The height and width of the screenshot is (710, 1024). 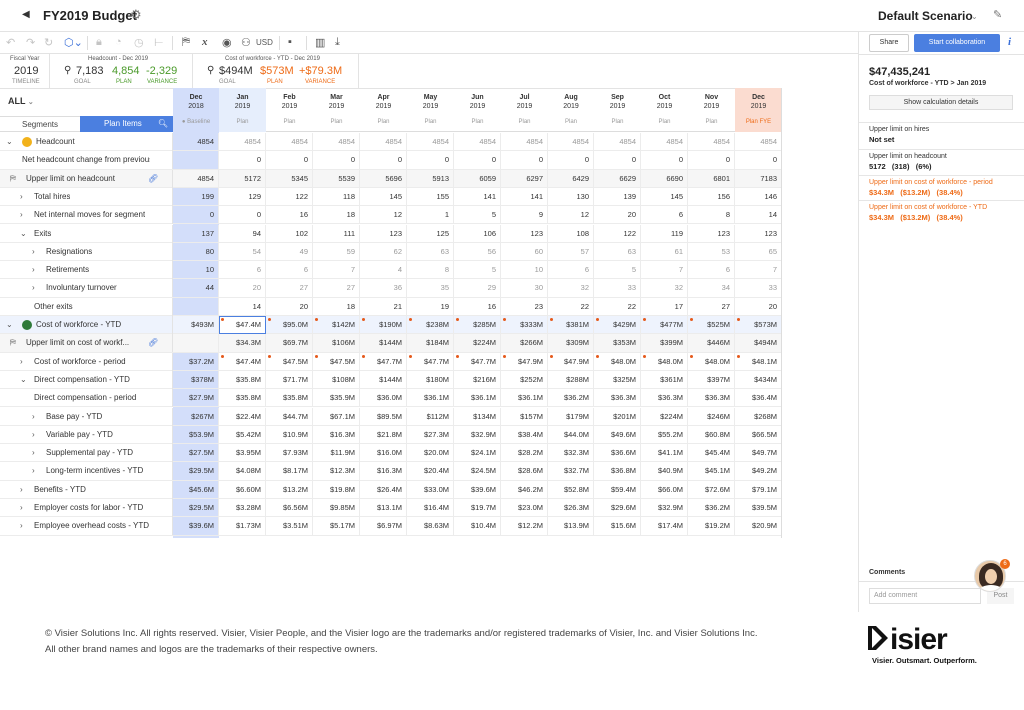 What do you see at coordinates (998, 15) in the screenshot?
I see `pencil-icon: ✎` at bounding box center [998, 15].